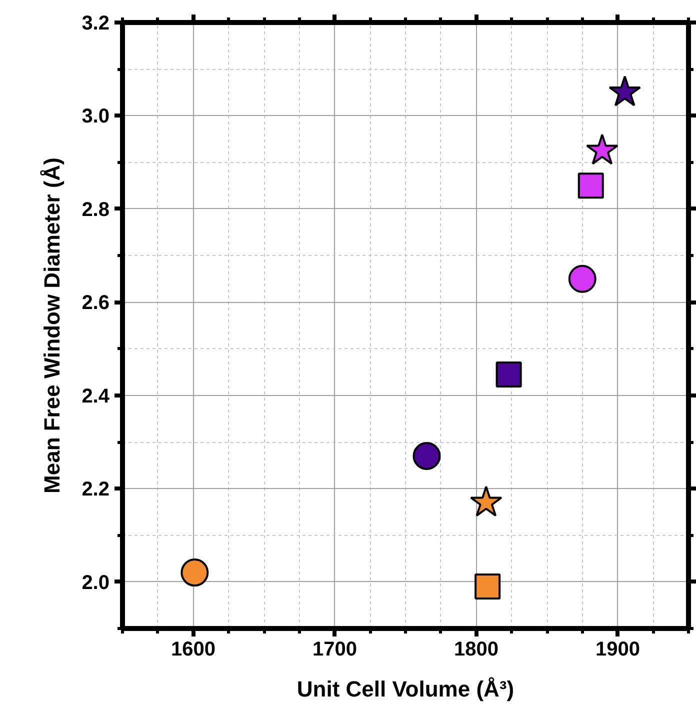 The image size is (696, 704). Describe the element at coordinates (96, 303) in the screenshot. I see `y-tick-label: 2.6` at that location.